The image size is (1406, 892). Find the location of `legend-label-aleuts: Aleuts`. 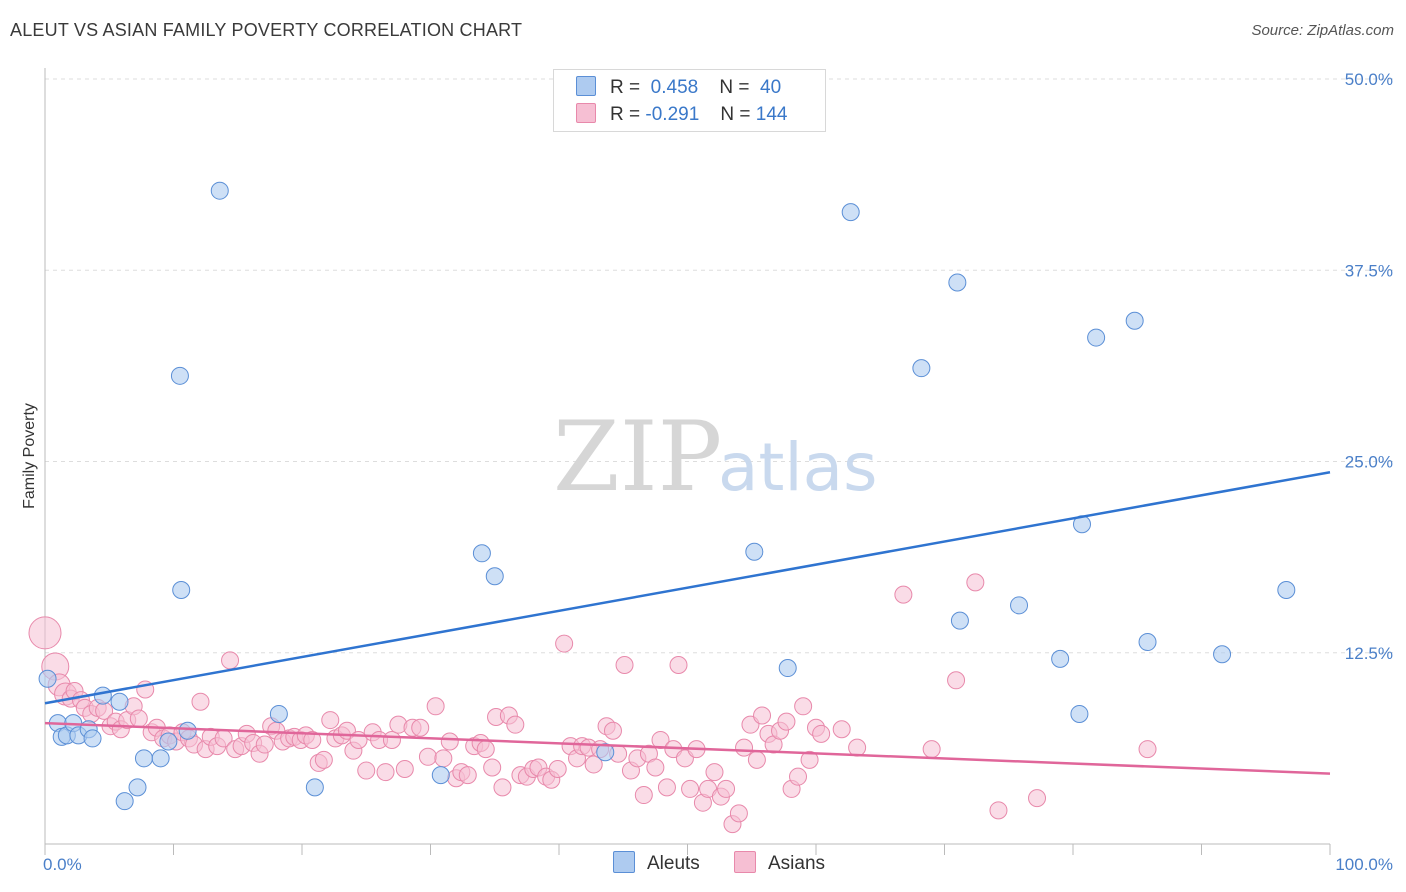

legend-label-aleuts: Aleuts is located at coordinates (673, 863).